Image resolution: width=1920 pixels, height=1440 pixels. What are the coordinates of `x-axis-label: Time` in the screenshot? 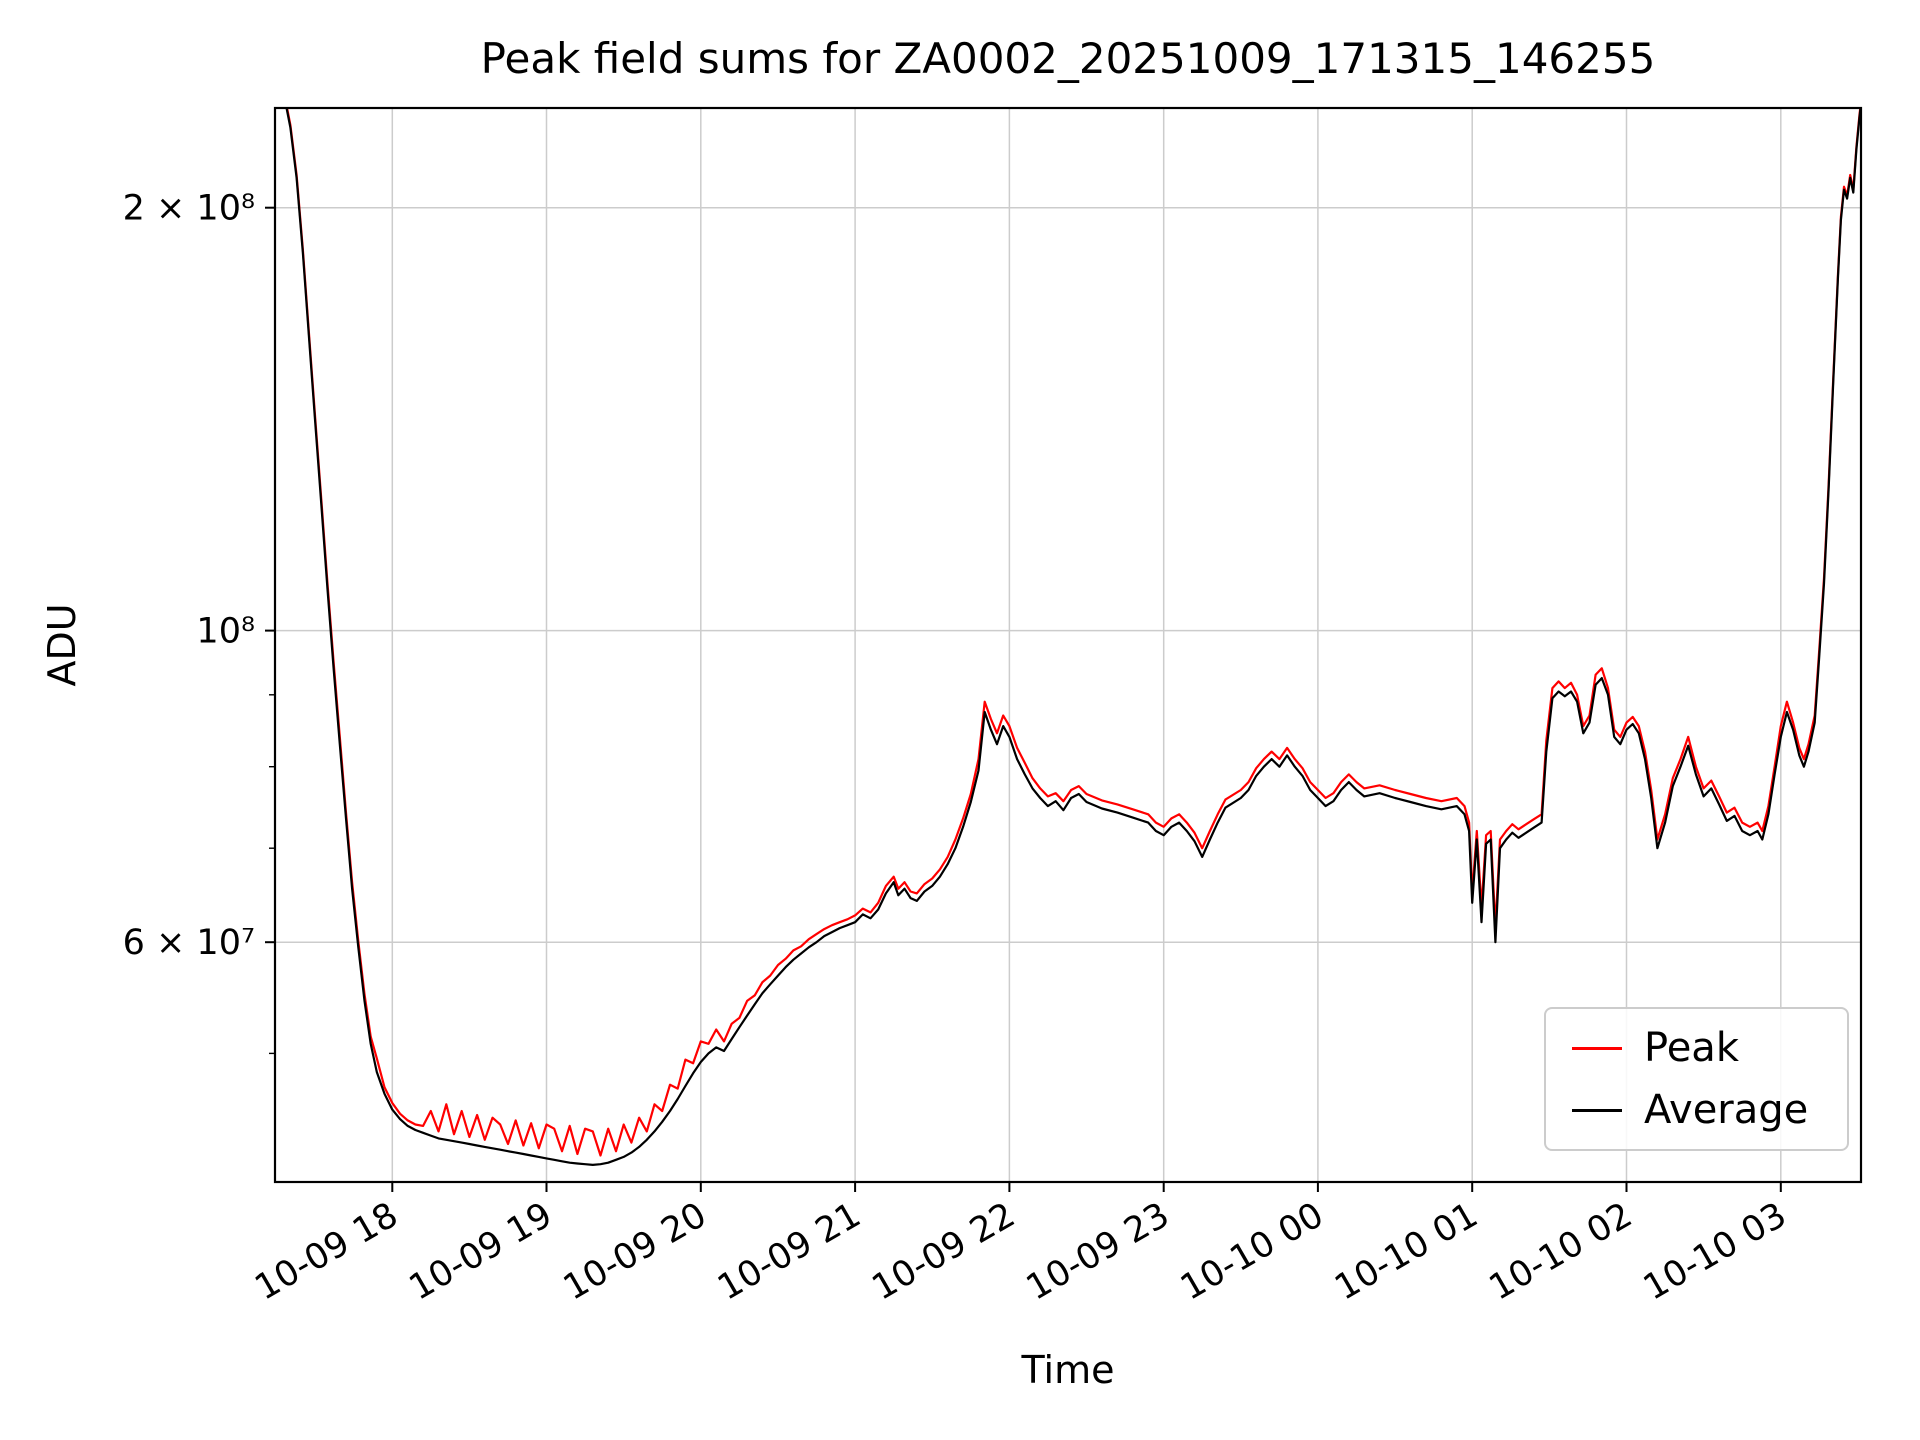 It's located at (1068, 1370).